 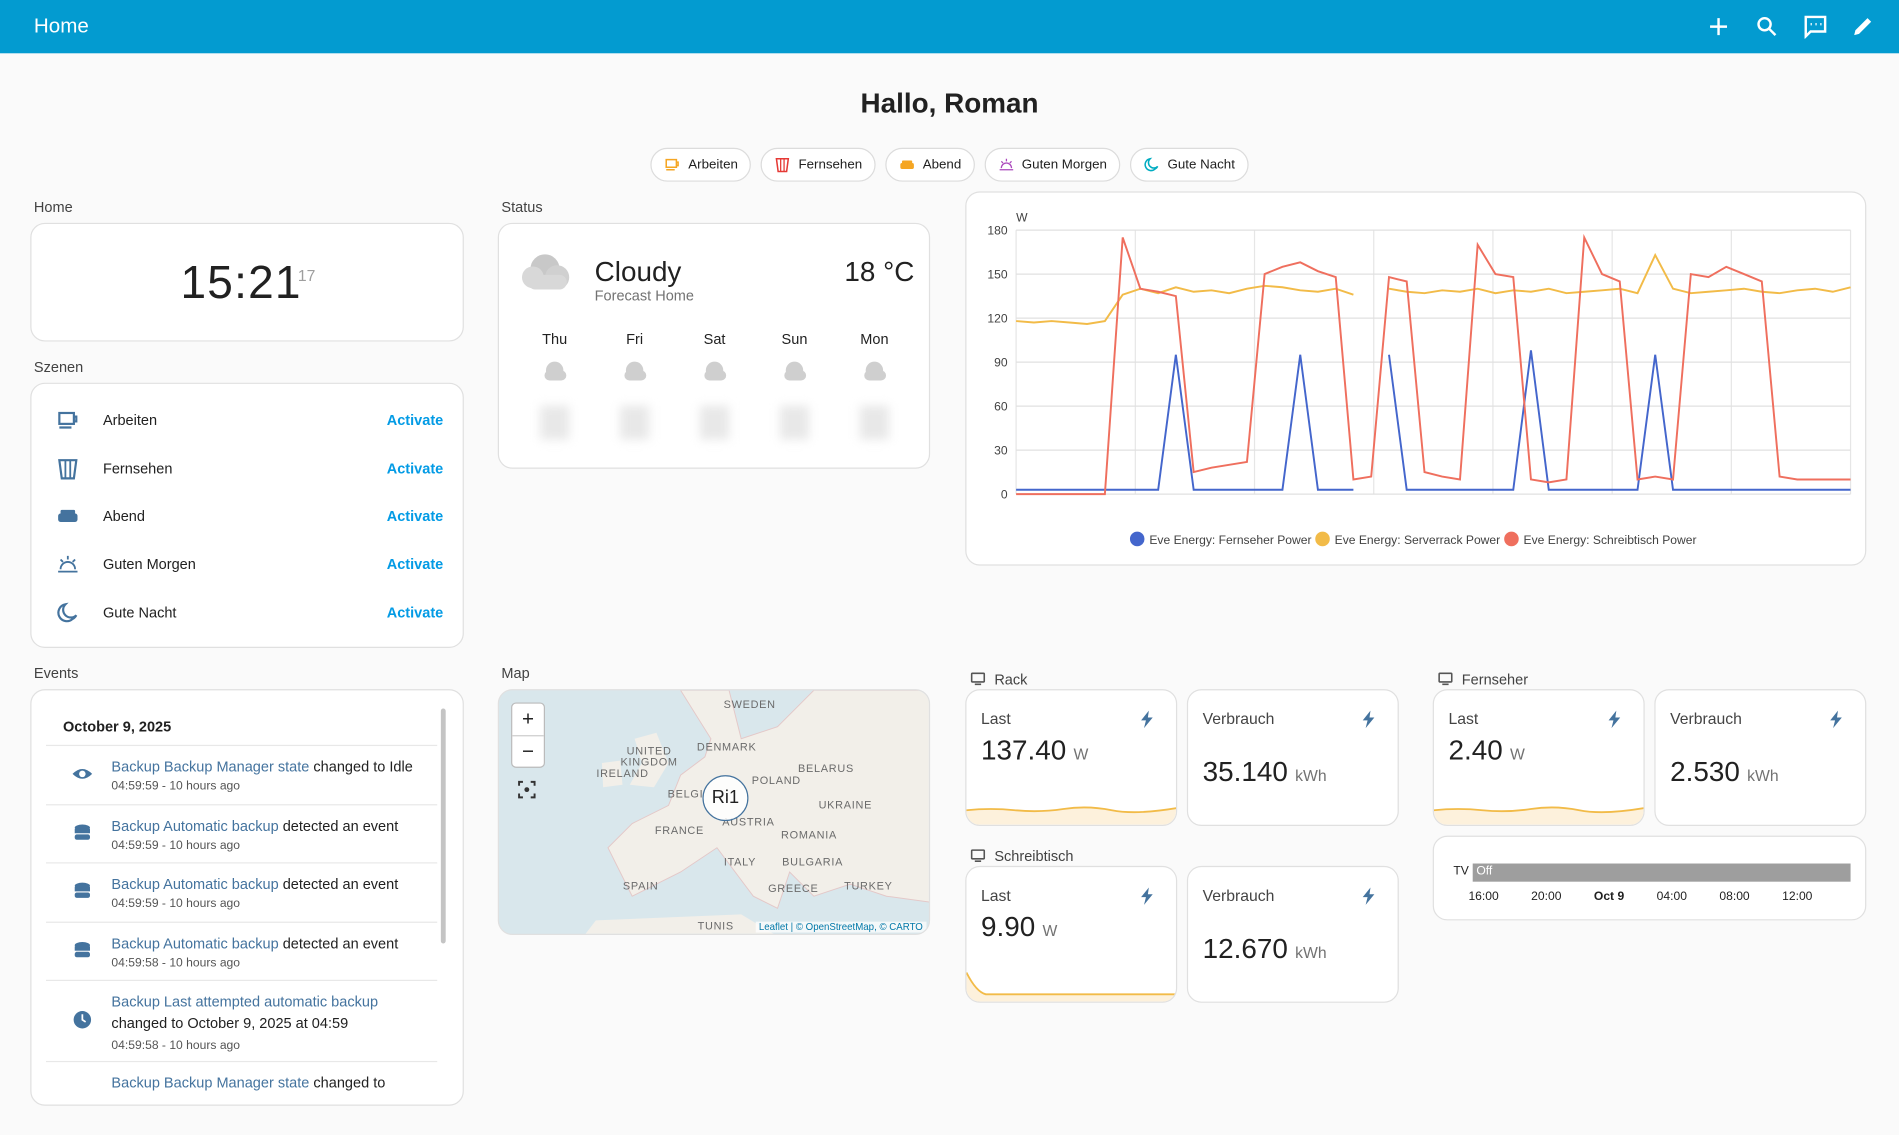 I want to click on add-button, so click(x=1718, y=27).